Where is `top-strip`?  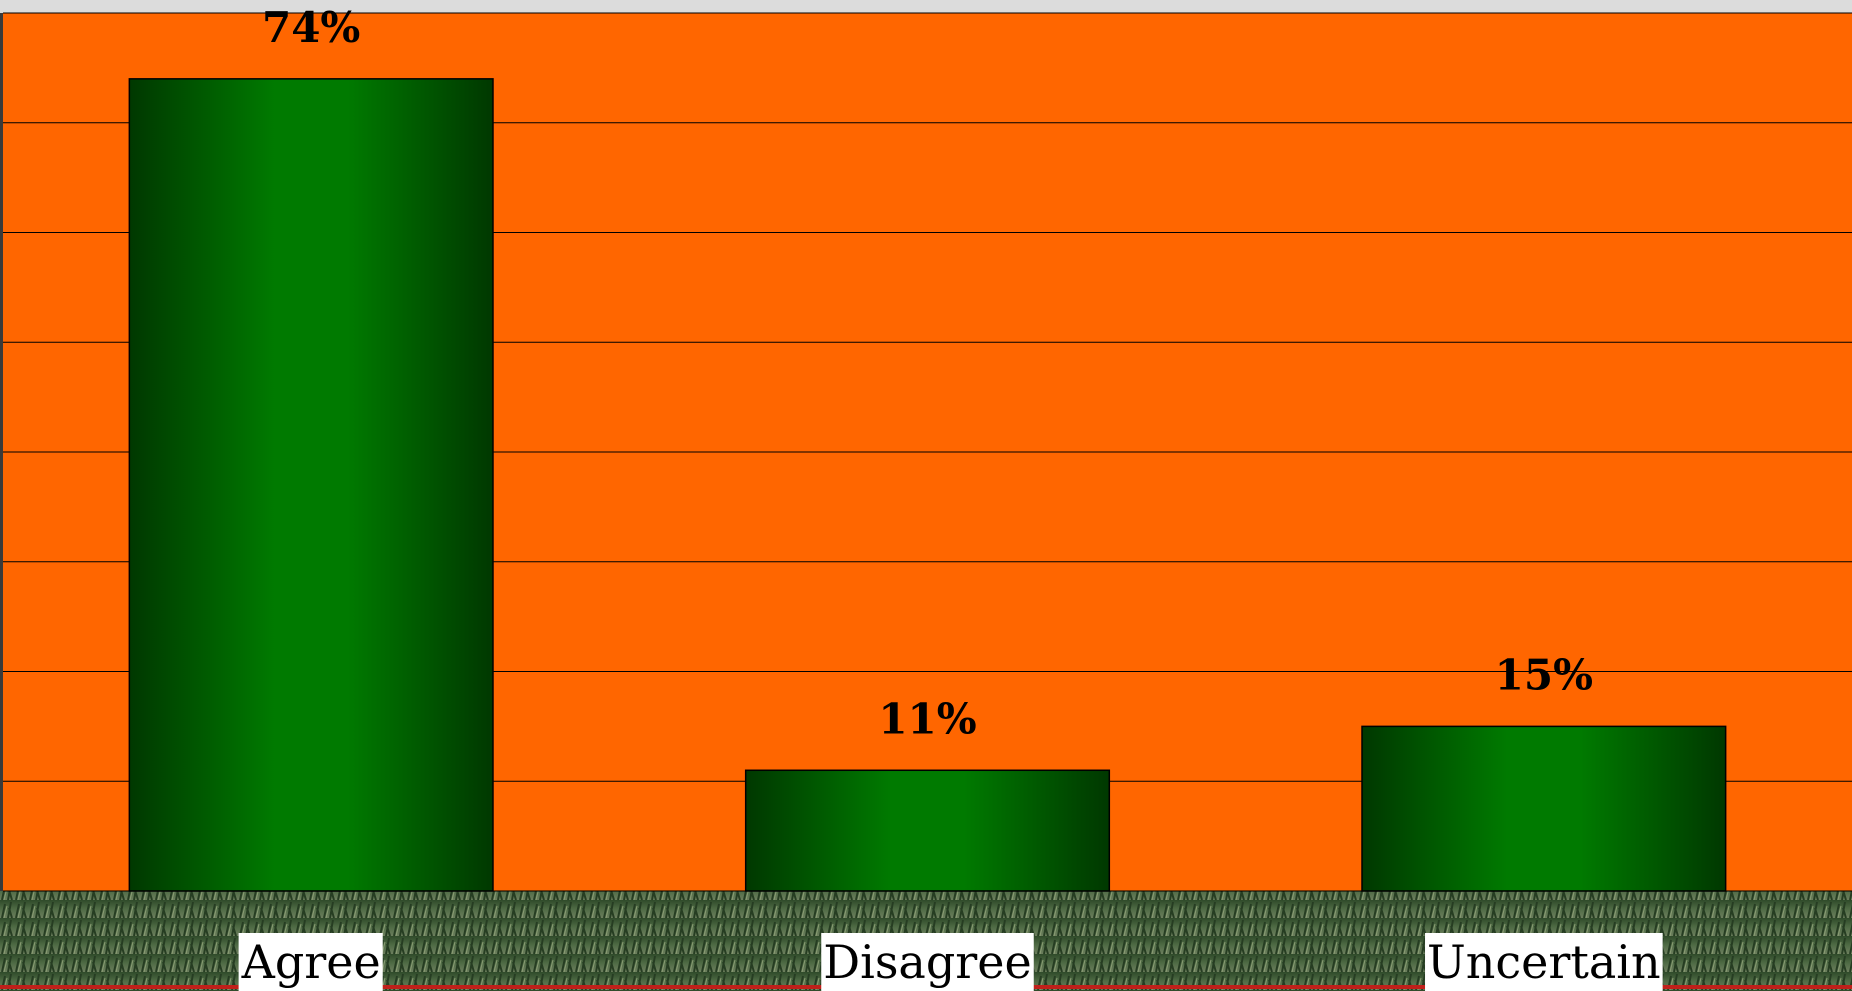
top-strip is located at coordinates (926, 6).